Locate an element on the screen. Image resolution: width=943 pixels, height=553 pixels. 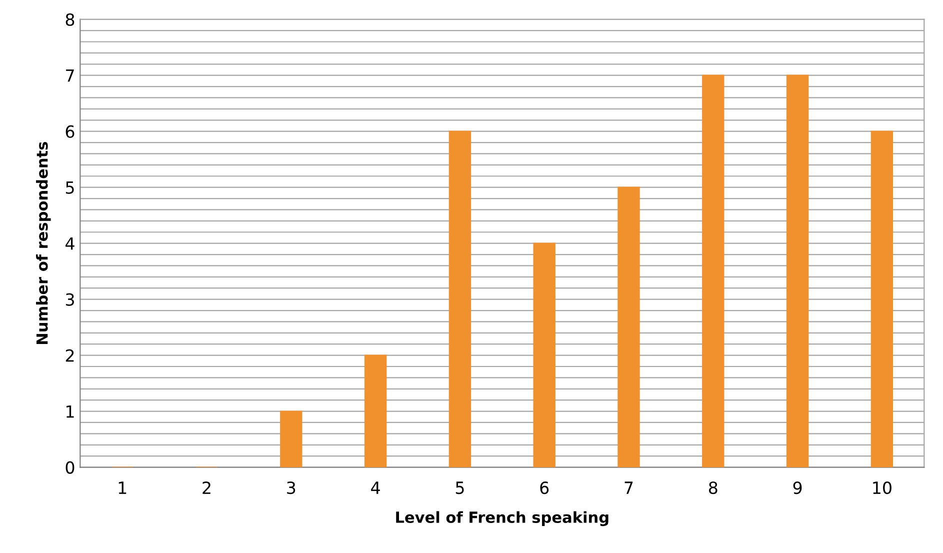
y-axis-title: Number of respondents is located at coordinates (43, 243).